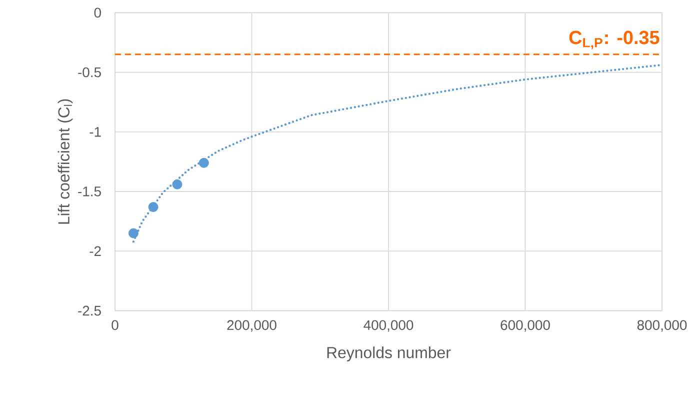 The image size is (693, 401). Describe the element at coordinates (95, 251) in the screenshot. I see `y-tick-label: -2` at that location.